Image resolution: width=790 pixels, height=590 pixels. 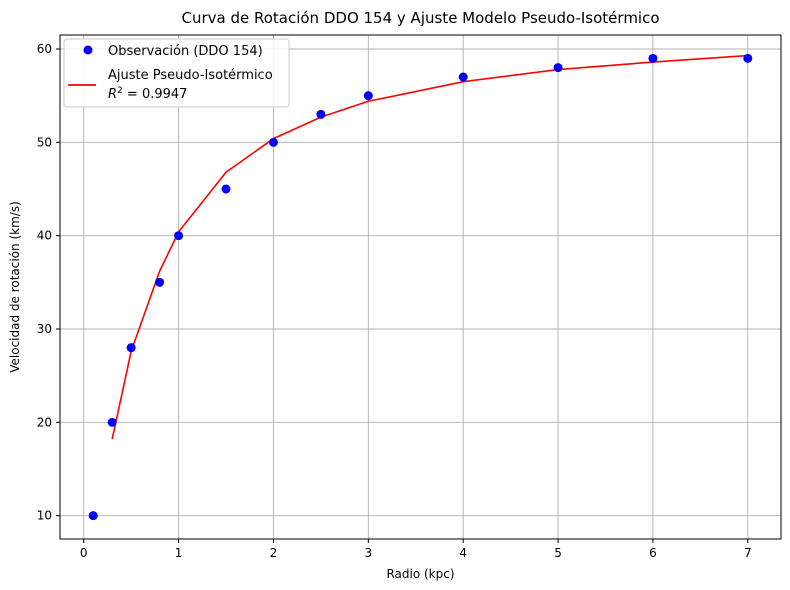 I want to click on legend-box, so click(x=176, y=73).